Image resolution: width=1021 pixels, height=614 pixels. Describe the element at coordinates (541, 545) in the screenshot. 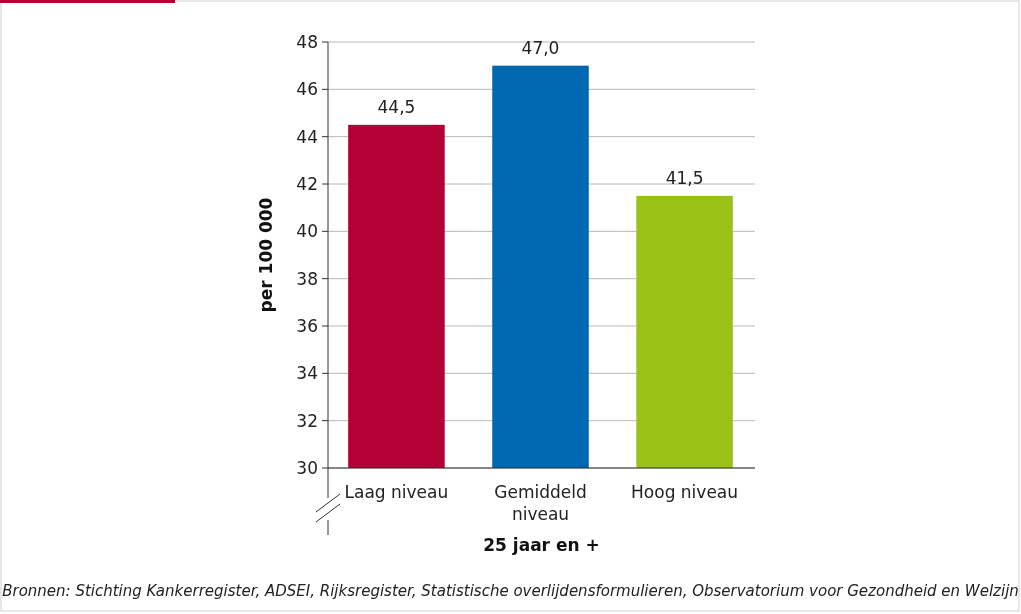

I see `x-axis-title: 25 jaar en +` at that location.